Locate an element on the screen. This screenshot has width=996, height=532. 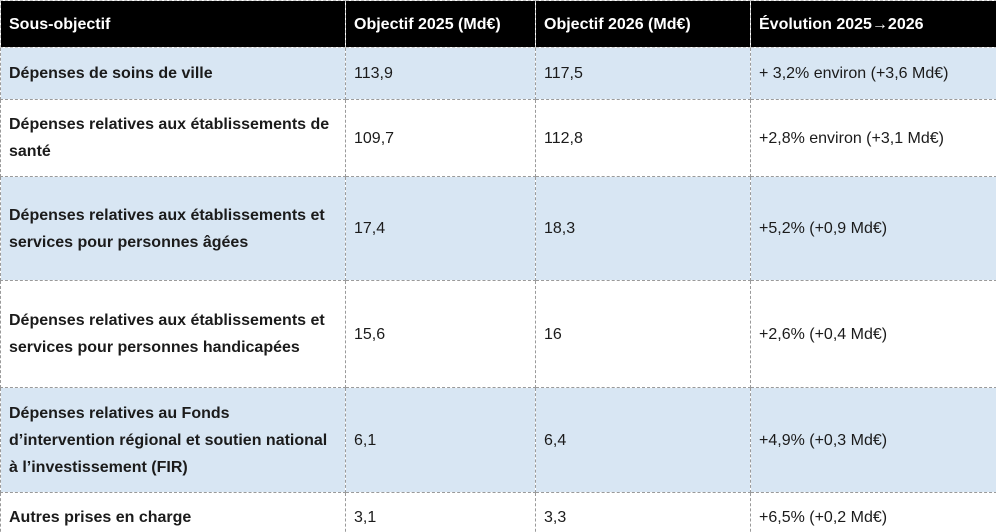
column-header-objectif-2026: Objectif 2026 (Md€) is located at coordinates (643, 24).